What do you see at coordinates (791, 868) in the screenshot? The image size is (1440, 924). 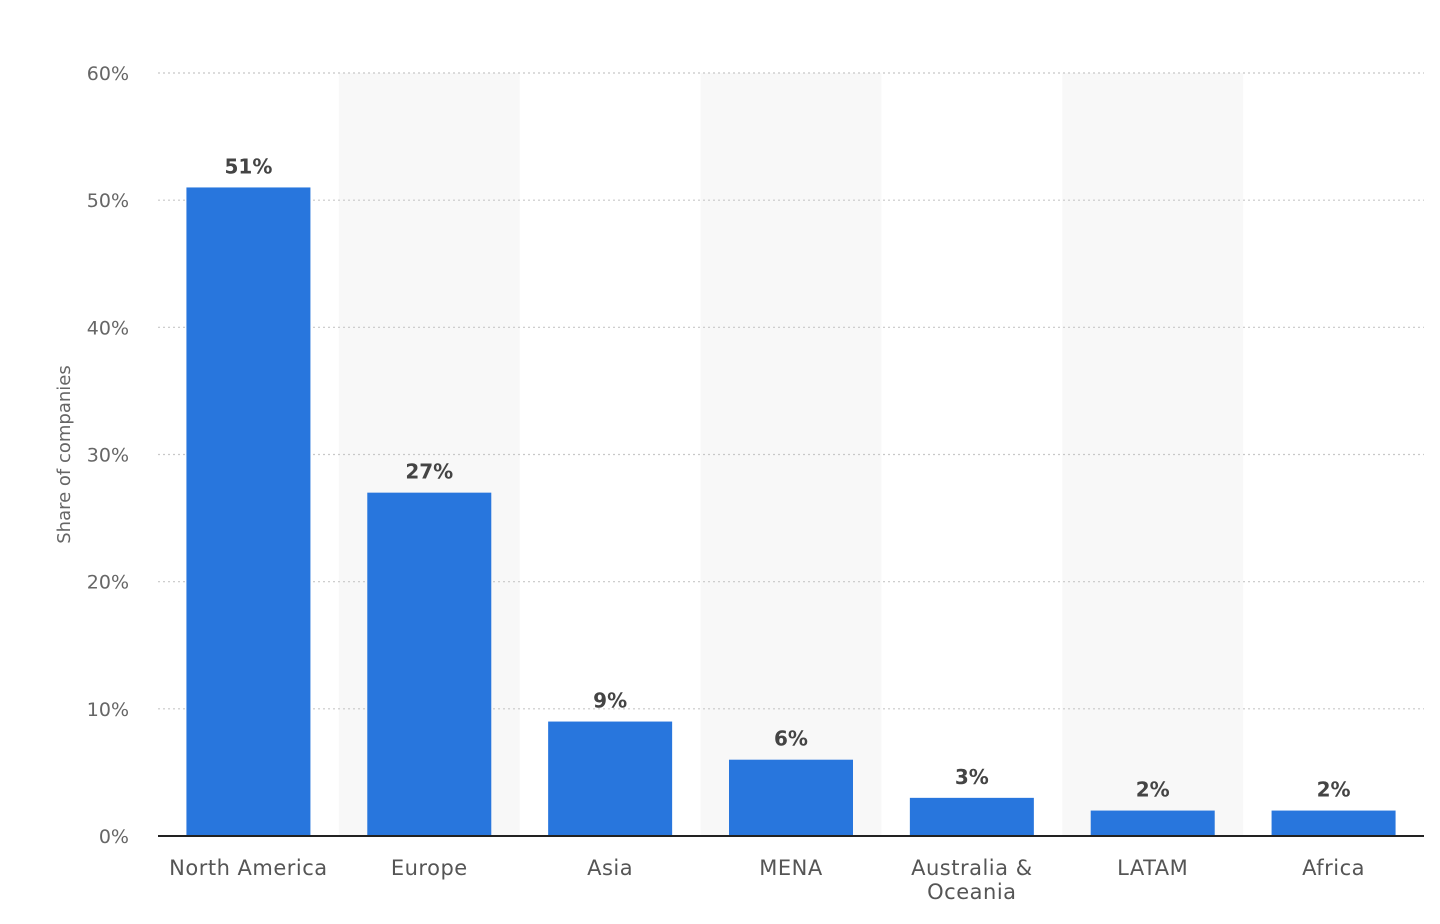 I see `category-label: MENA` at bounding box center [791, 868].